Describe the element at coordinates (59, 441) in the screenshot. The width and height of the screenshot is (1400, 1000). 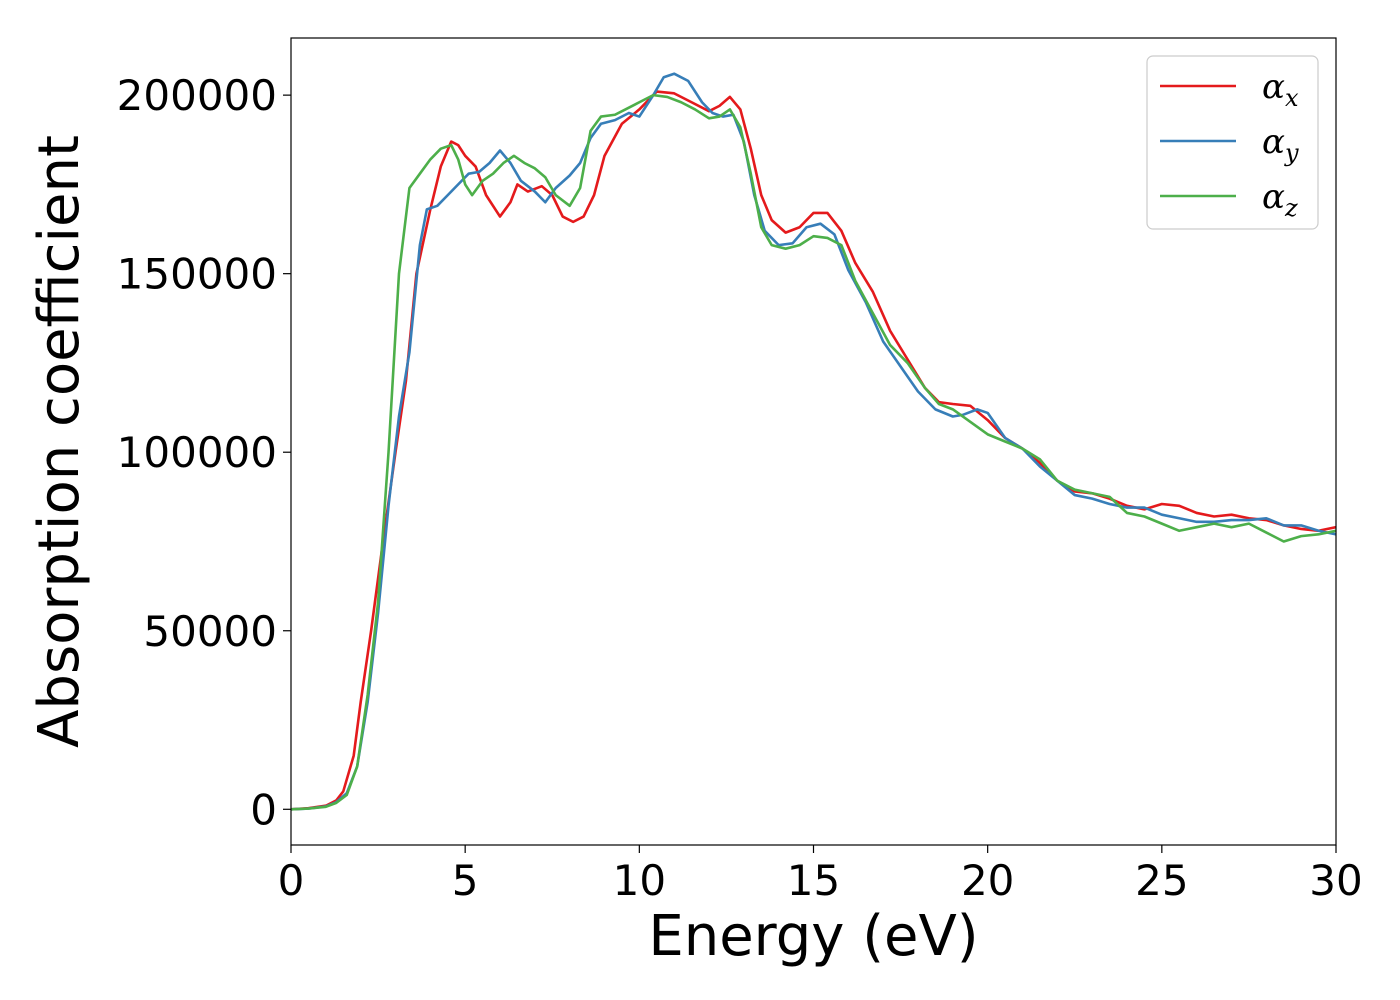
I see `y-axis-title: Absorption coefficient` at that location.